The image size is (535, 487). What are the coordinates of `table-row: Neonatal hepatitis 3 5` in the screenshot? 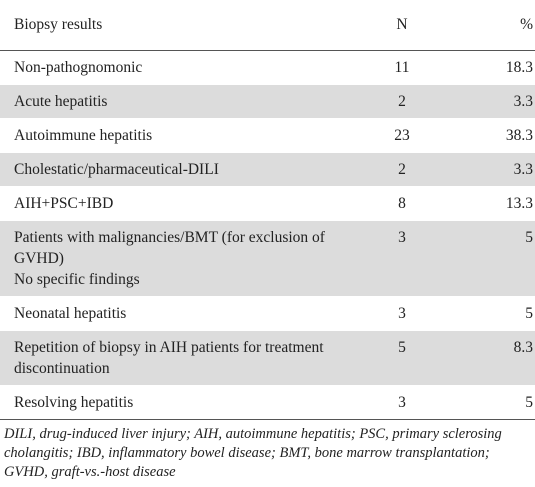 It's located at (267, 313).